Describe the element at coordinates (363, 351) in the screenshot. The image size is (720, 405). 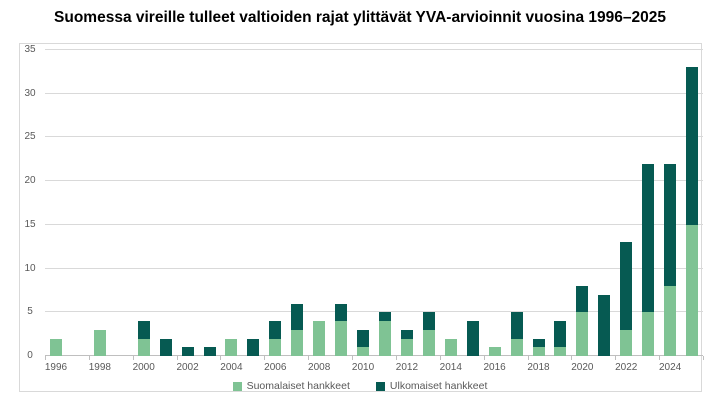
I see `bar-2010-suomalaiset` at that location.